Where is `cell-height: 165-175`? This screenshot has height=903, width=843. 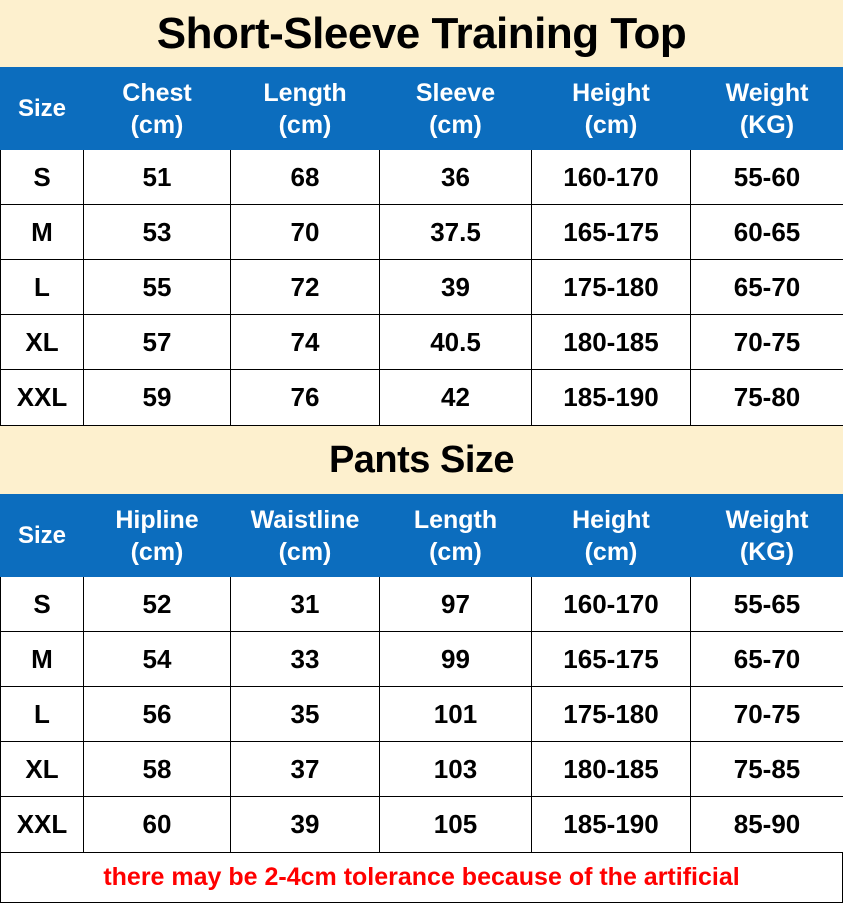 cell-height: 165-175 is located at coordinates (611, 659).